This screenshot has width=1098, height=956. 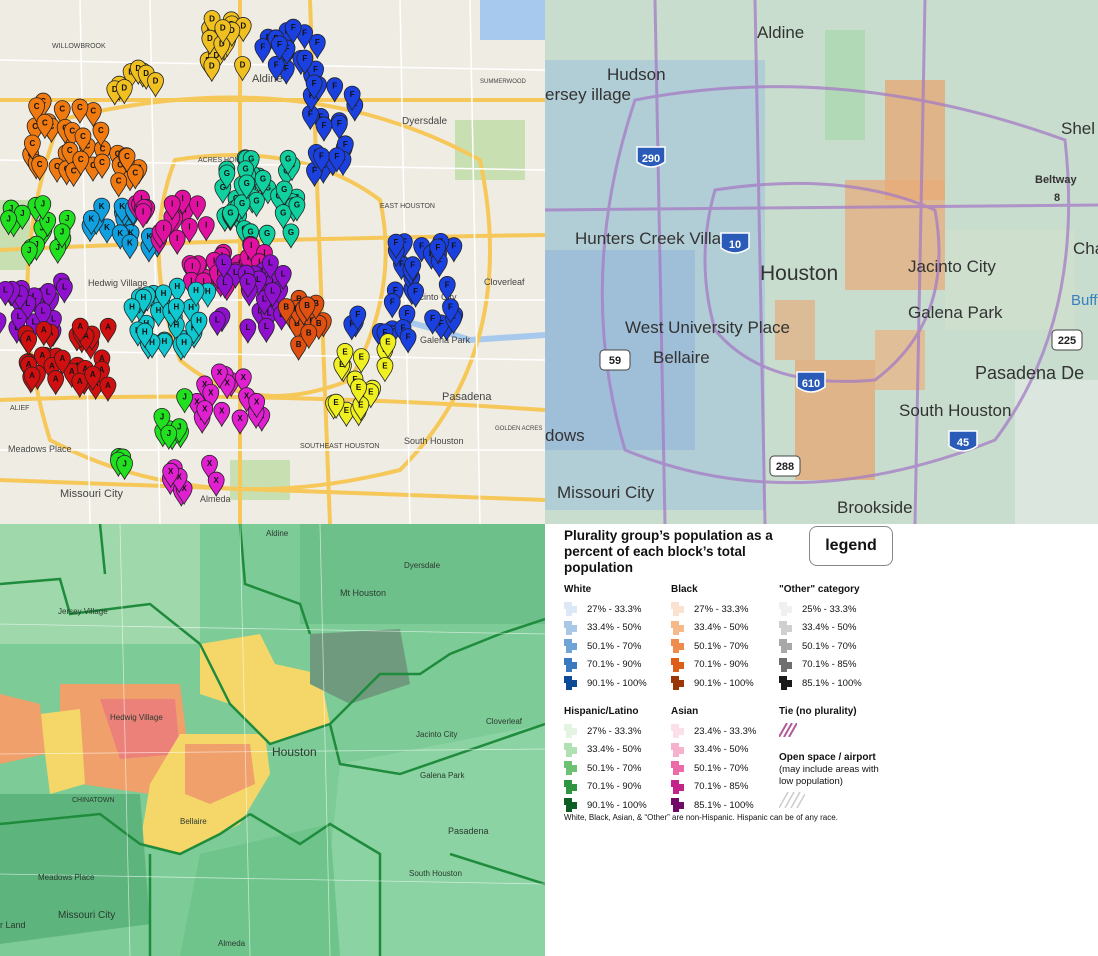 I want to click on legend-toggle-button: legend, so click(x=851, y=546).